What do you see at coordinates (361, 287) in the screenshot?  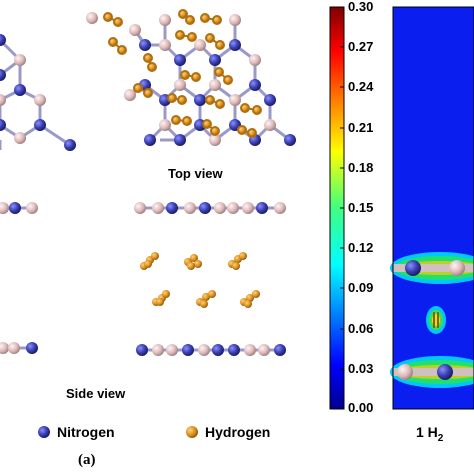 I see `colorbar-tick-label: 0.09` at bounding box center [361, 287].